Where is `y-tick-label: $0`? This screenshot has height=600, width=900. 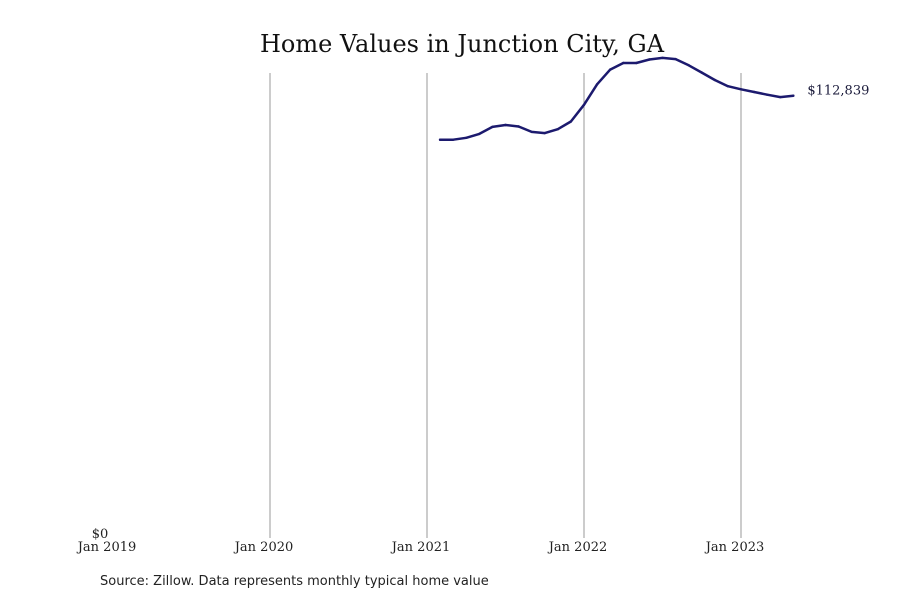
y-tick-label: $0 is located at coordinates (100, 534).